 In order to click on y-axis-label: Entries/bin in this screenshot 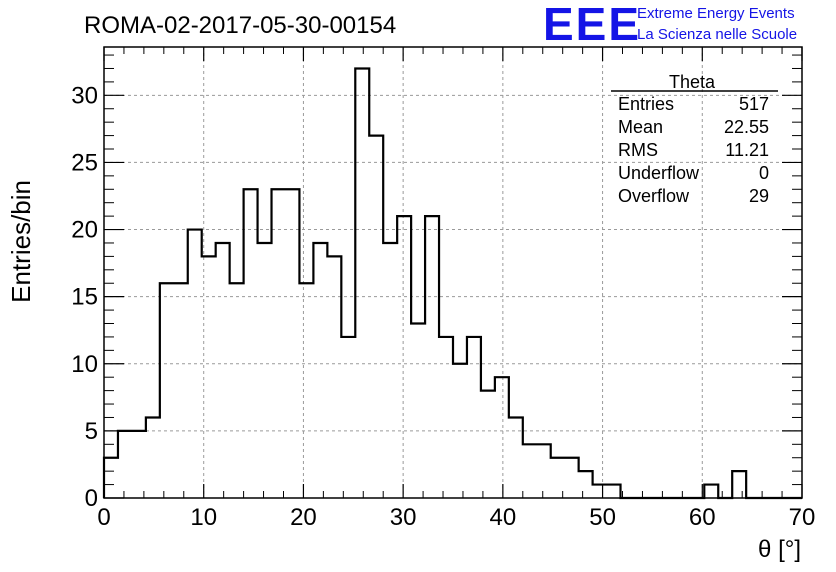, I will do `click(21, 241)`.